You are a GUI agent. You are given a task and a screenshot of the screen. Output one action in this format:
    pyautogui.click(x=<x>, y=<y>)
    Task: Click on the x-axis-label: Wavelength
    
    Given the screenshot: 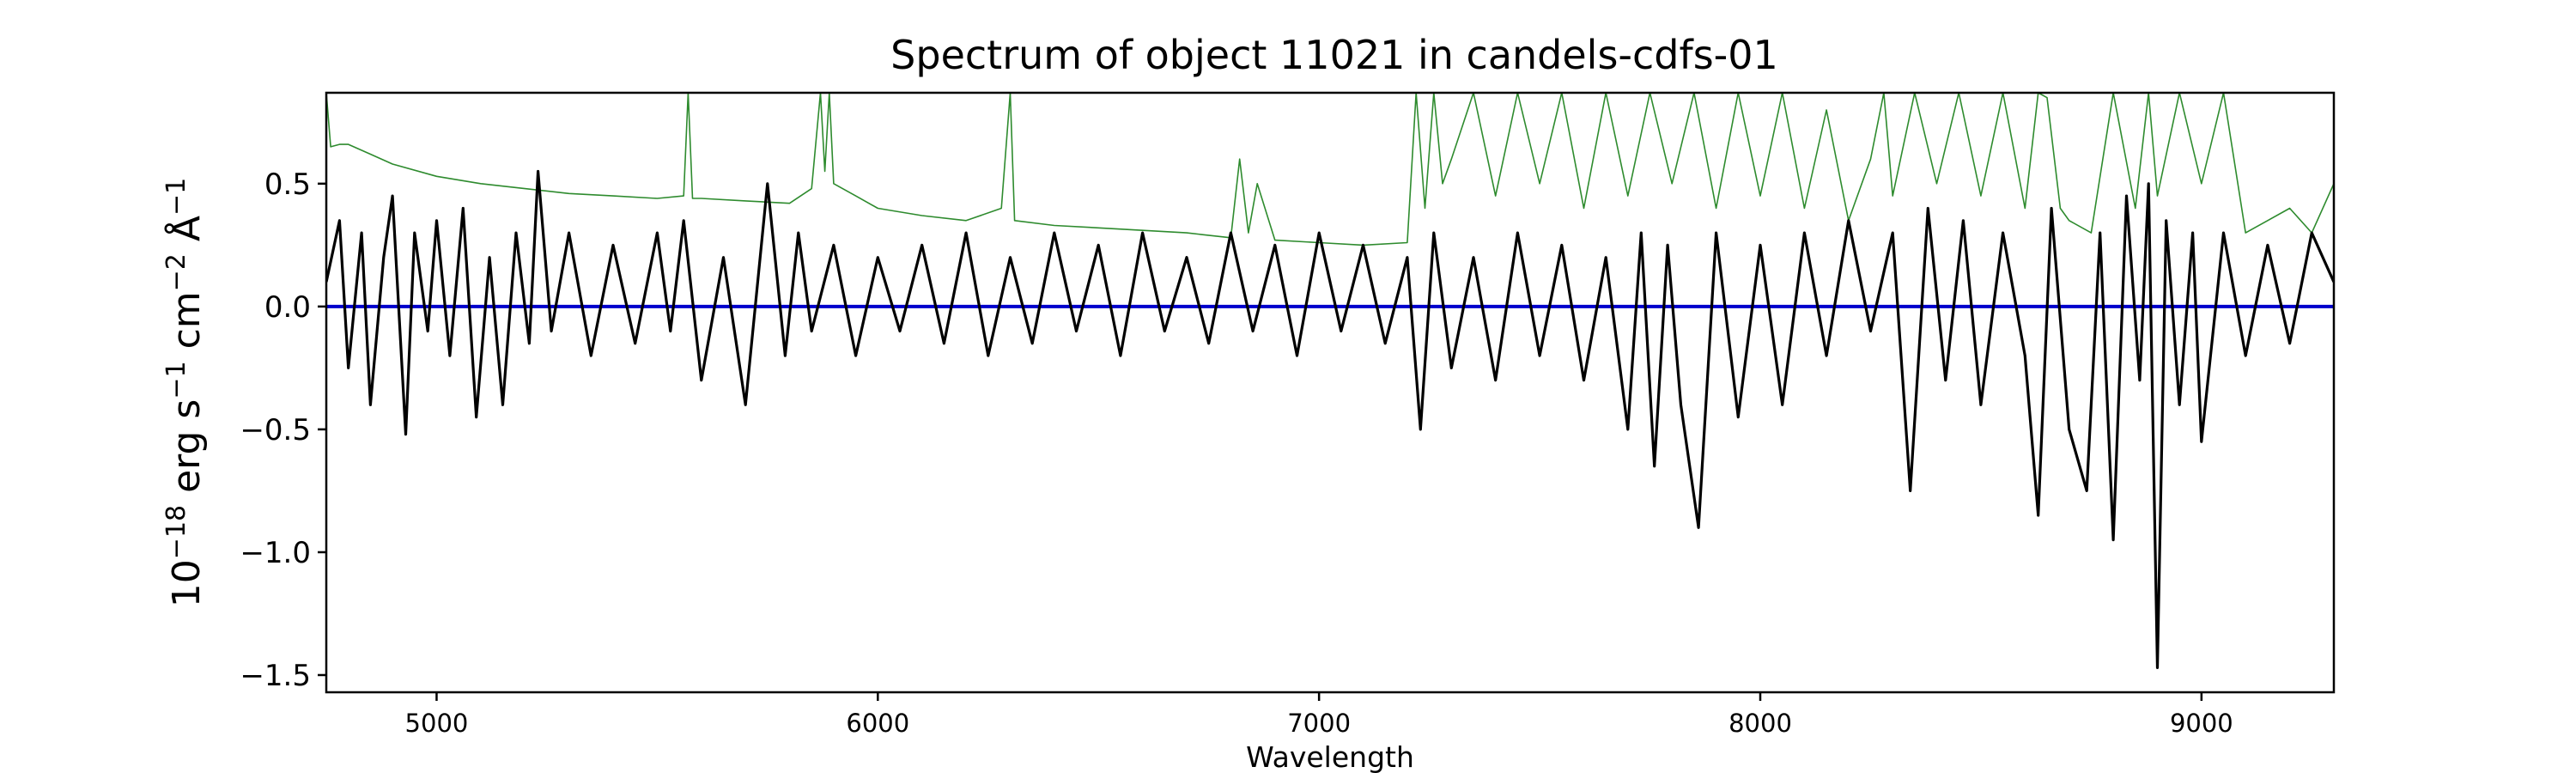 What is the action you would take?
    pyautogui.click(x=1330, y=756)
    